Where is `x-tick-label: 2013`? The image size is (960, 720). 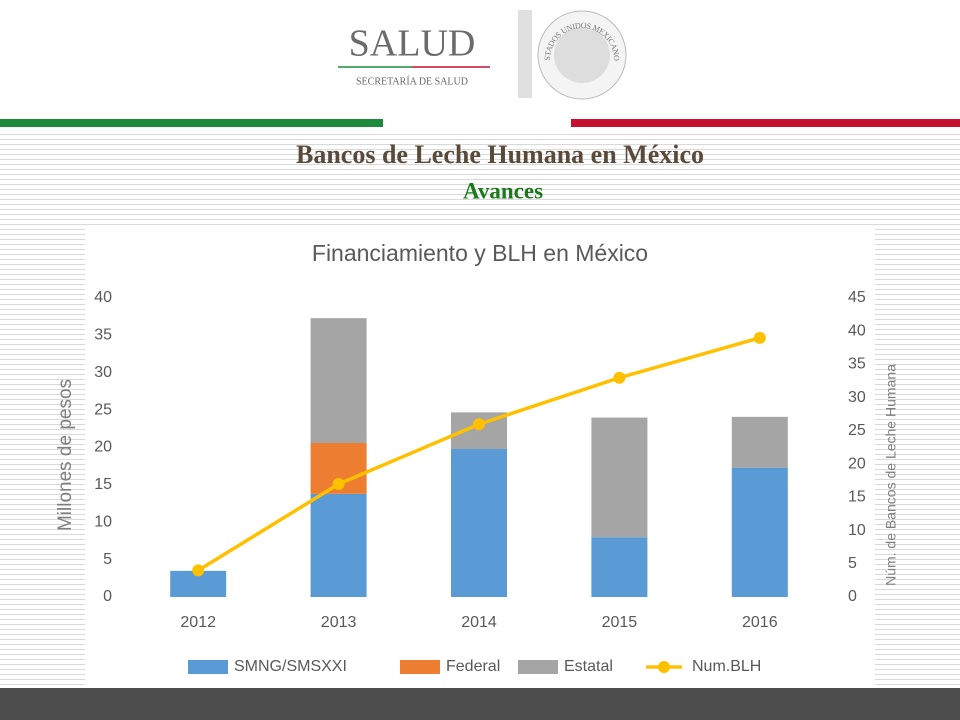 x-tick-label: 2013 is located at coordinates (339, 622).